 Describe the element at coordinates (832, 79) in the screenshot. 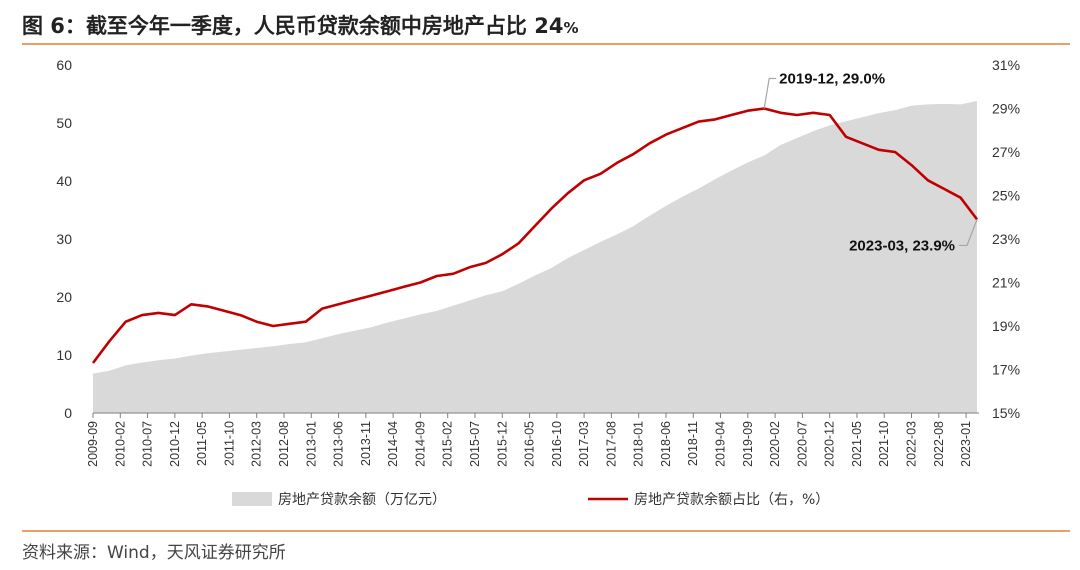

I see `annotation-peak: 2019-12, 29.0%` at that location.